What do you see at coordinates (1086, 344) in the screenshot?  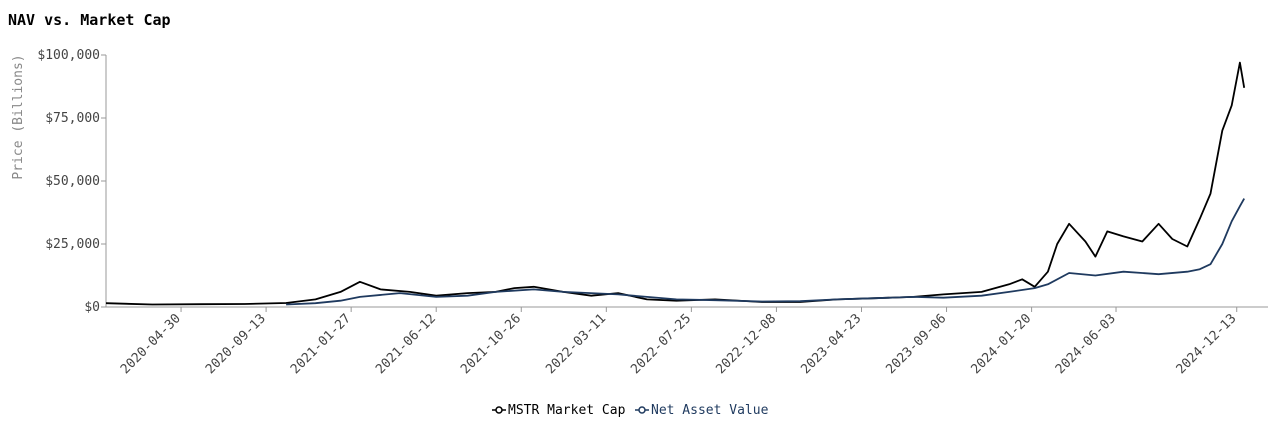 I see `x-tick-label: 2024-06-03` at bounding box center [1086, 344].